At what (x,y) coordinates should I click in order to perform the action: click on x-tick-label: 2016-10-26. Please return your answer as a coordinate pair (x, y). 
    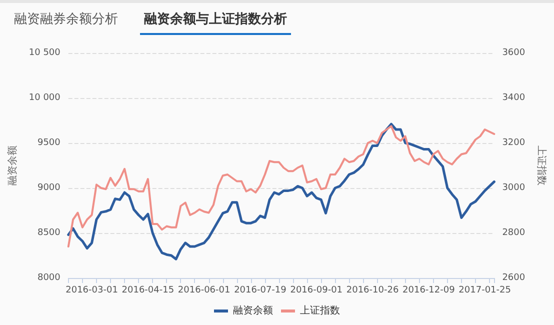
    Looking at the image, I should click on (372, 291).